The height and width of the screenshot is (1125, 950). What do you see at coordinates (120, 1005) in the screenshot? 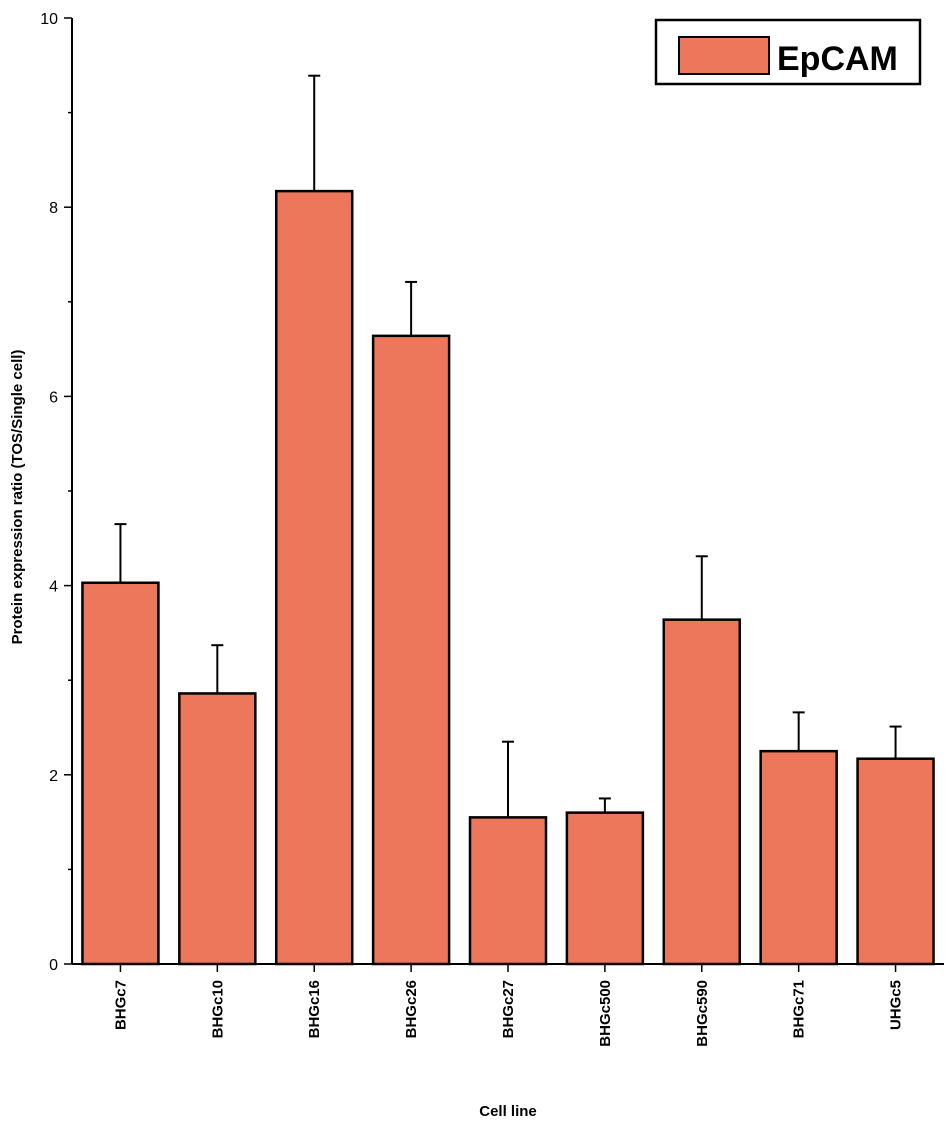
I see `x-tick-label: BHGc7` at bounding box center [120, 1005].